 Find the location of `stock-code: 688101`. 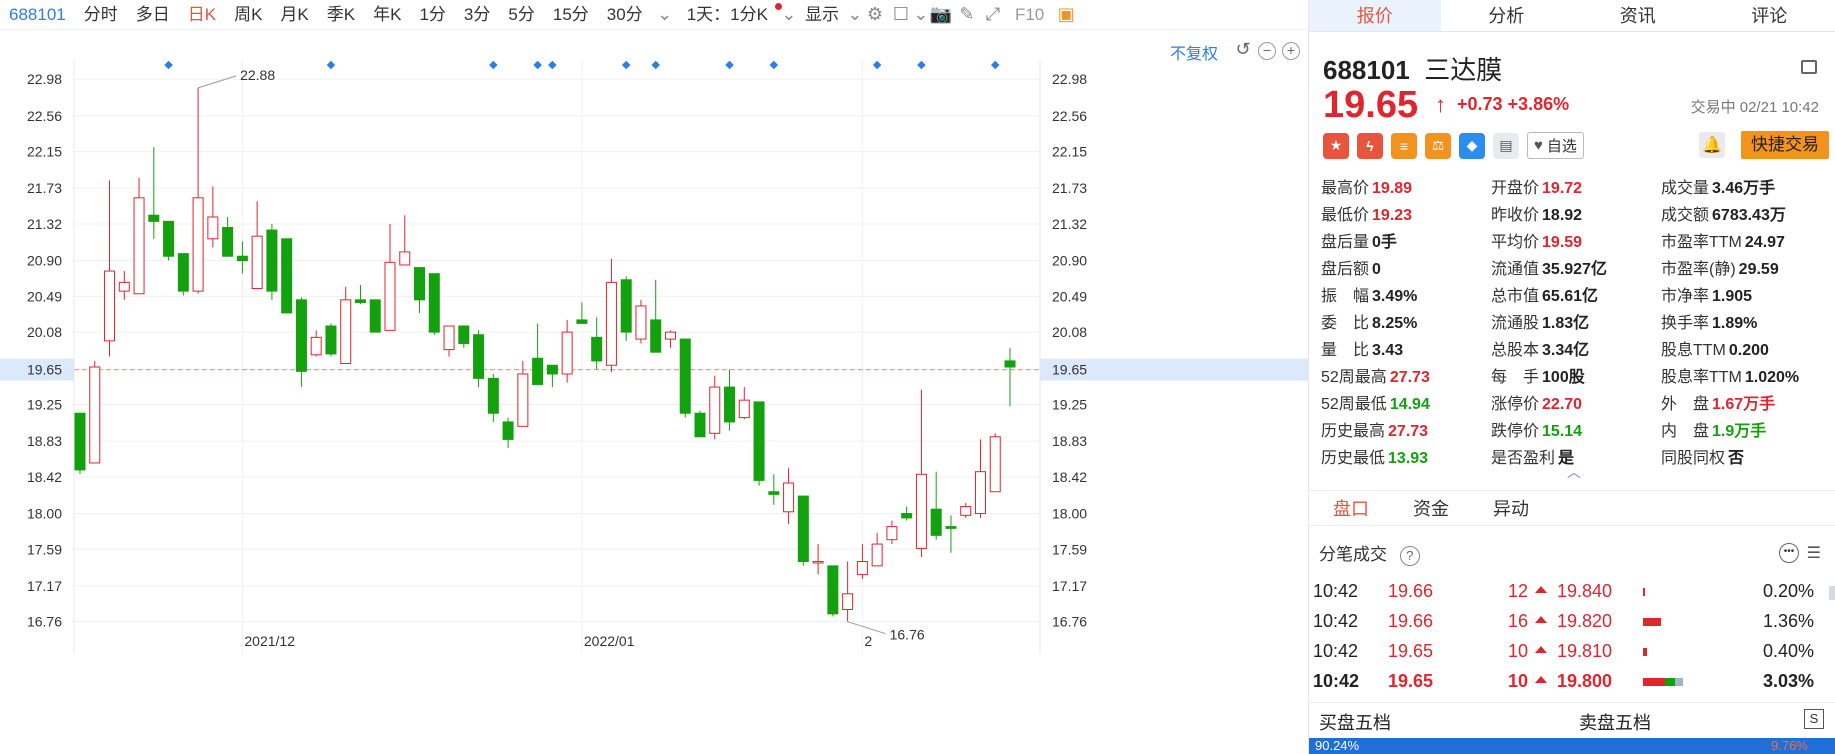

stock-code: 688101 is located at coordinates (1366, 70).